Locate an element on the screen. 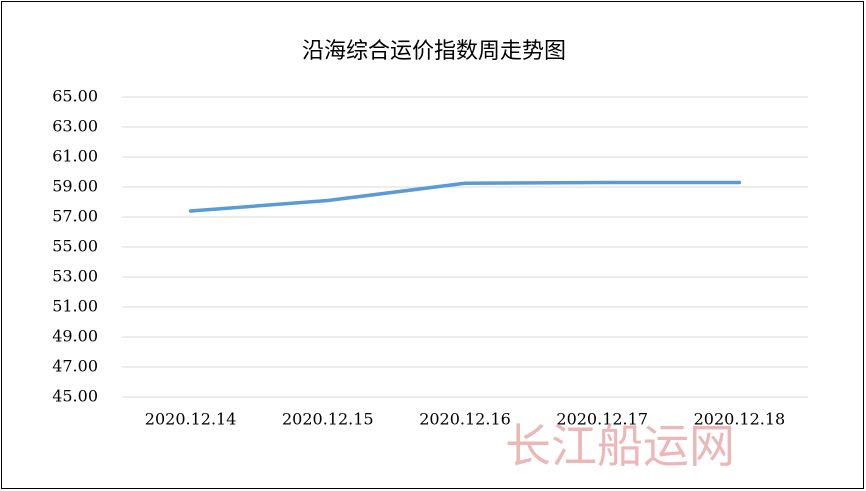  y-tick-label: 51.00 is located at coordinates (75, 306).